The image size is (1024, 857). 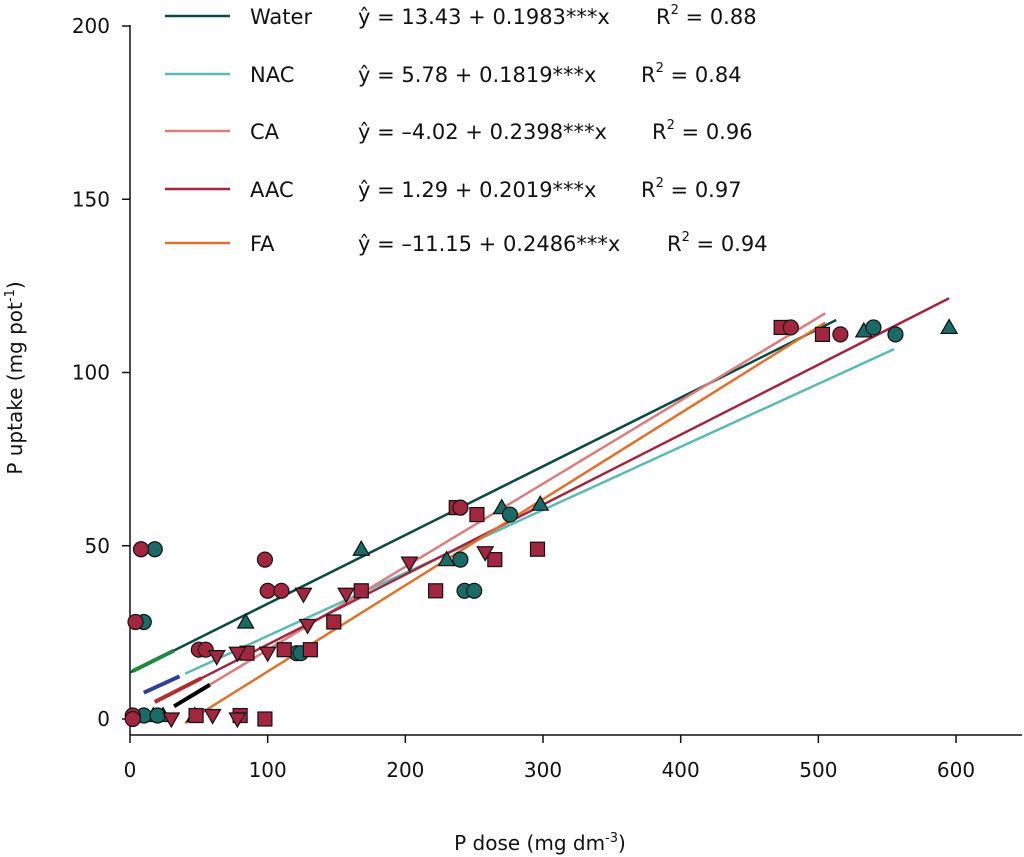 What do you see at coordinates (265, 132) in the screenshot?
I see `legend-series-name: CA` at bounding box center [265, 132].